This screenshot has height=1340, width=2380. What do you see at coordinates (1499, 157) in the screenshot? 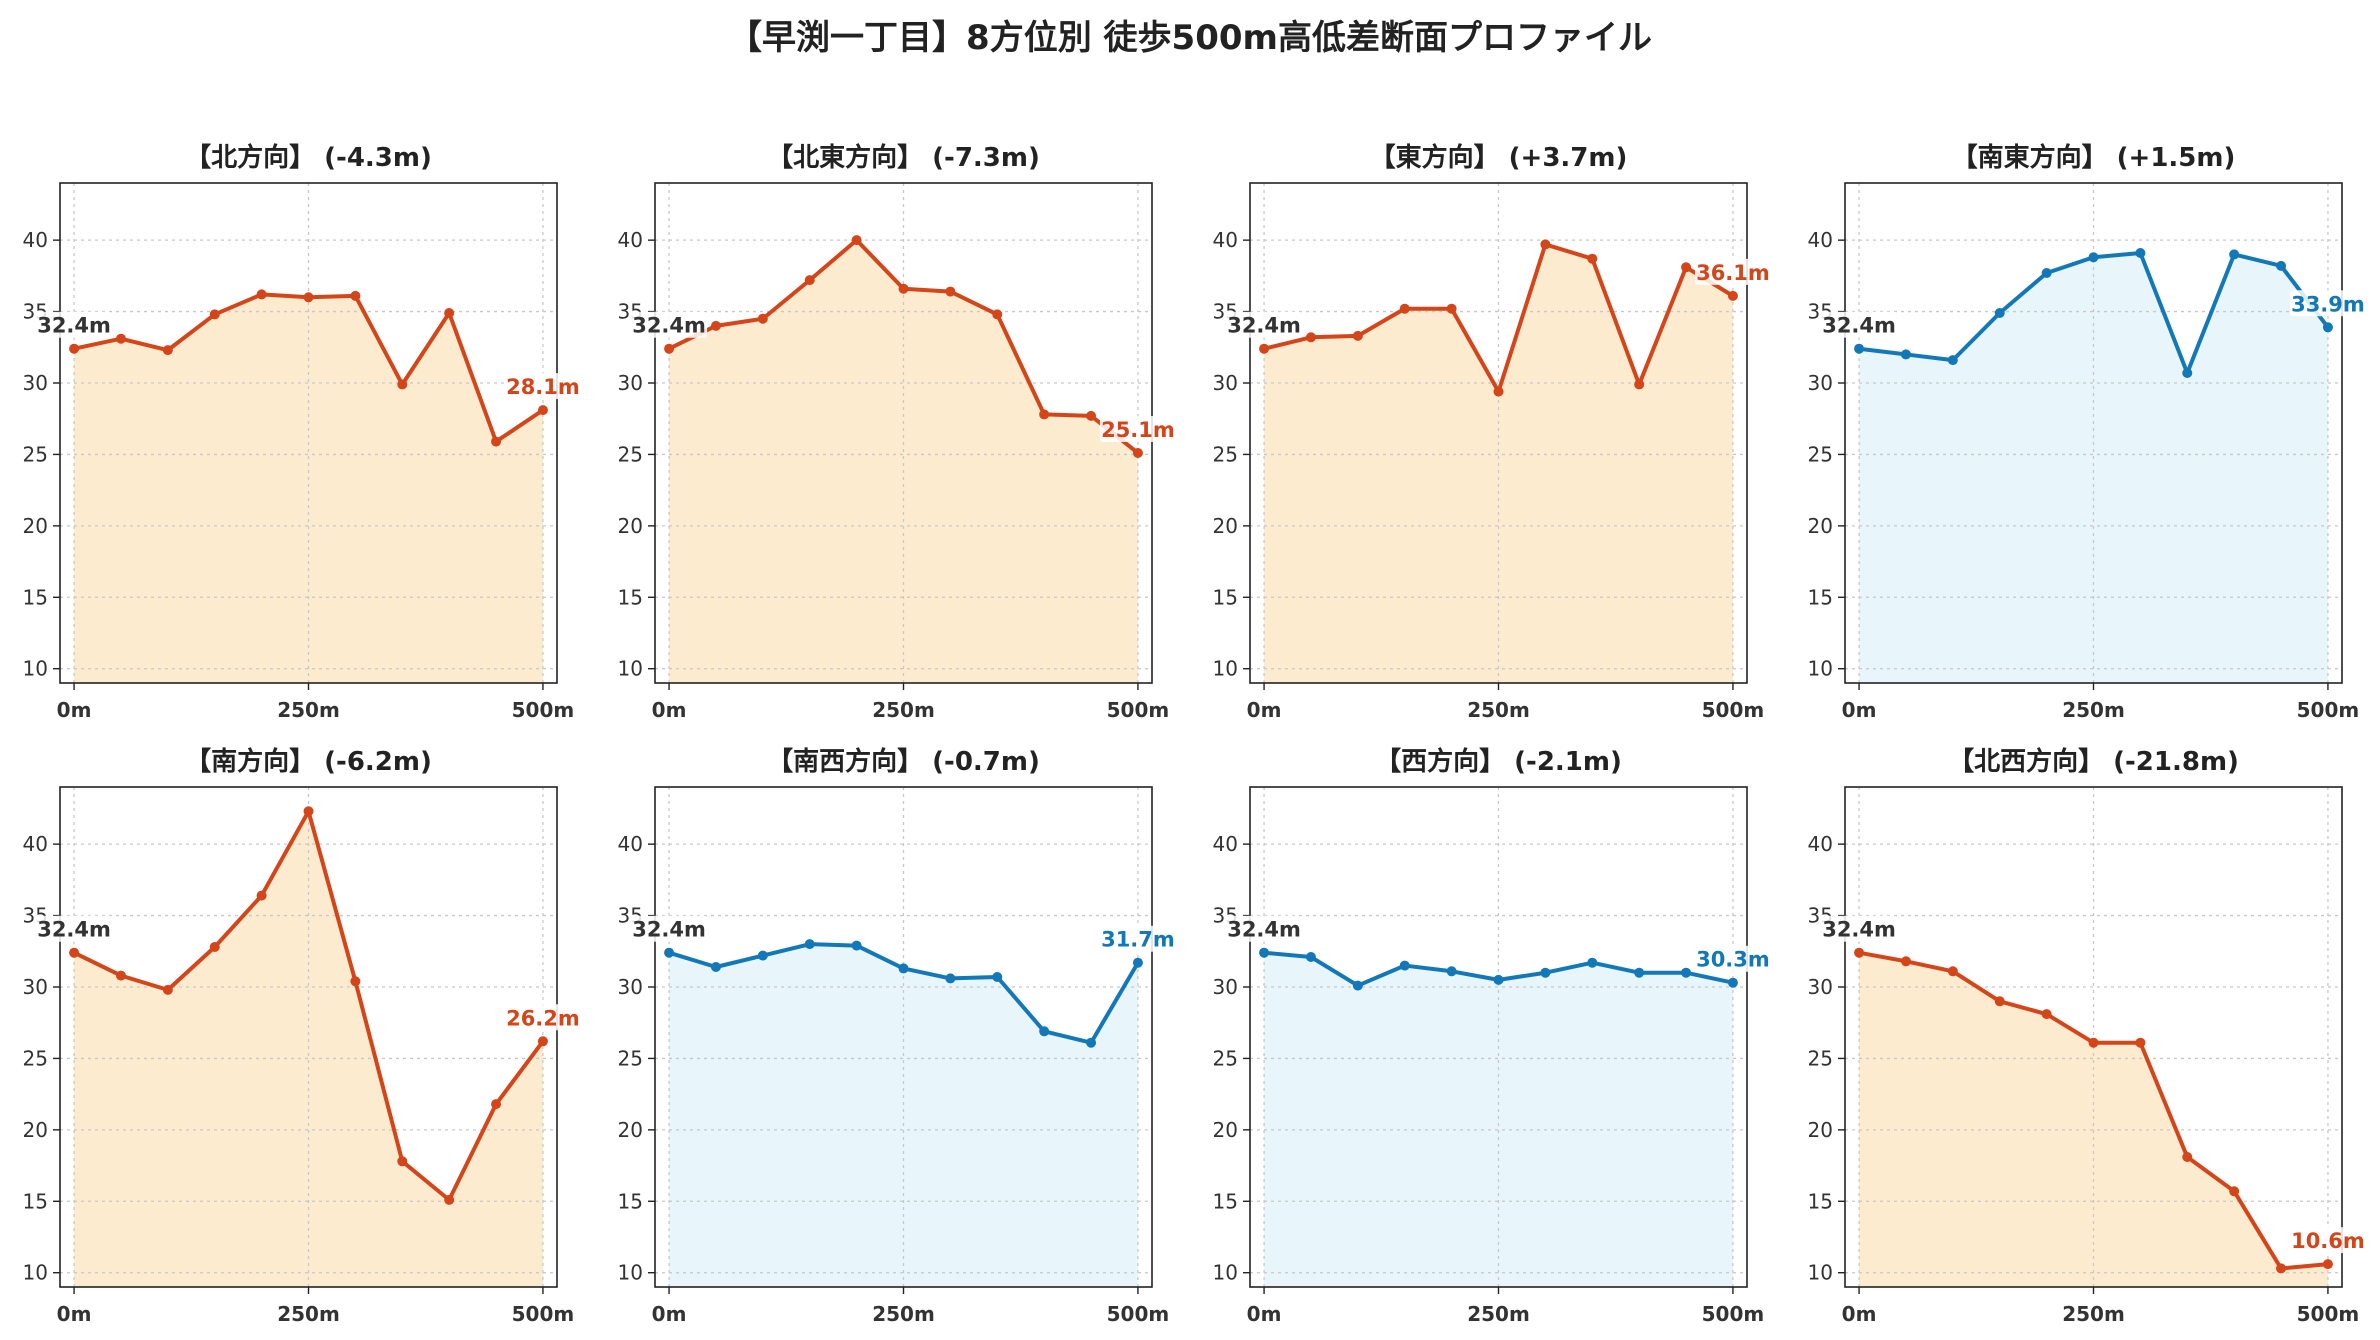
I see `panel-title: 【東方向】 (+3.7m)` at bounding box center [1499, 157].